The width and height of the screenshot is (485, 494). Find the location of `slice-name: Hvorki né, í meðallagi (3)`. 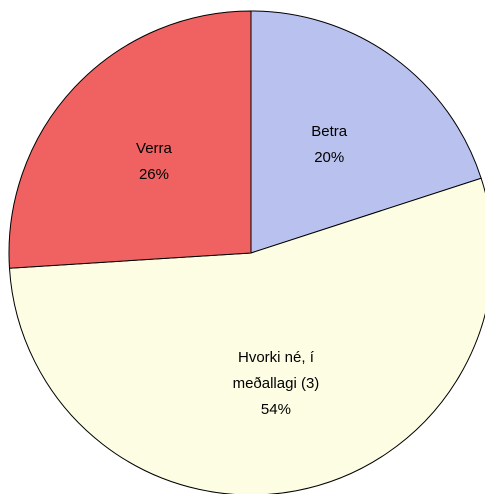

slice-name: Hvorki né, í meðallagi (3) is located at coordinates (276, 370).